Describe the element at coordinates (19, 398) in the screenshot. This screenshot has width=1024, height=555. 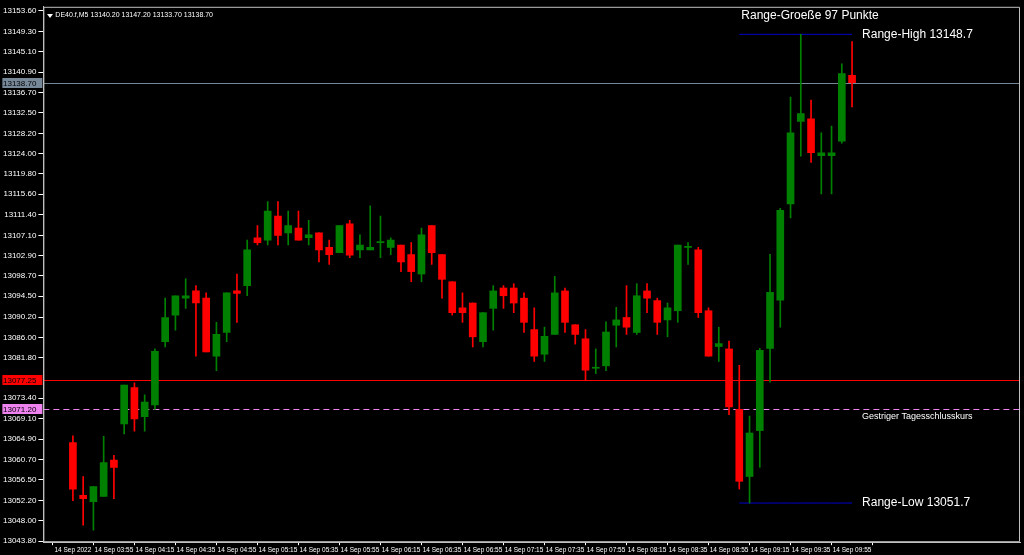
I see `y-tick-label: 13073.40` at that location.